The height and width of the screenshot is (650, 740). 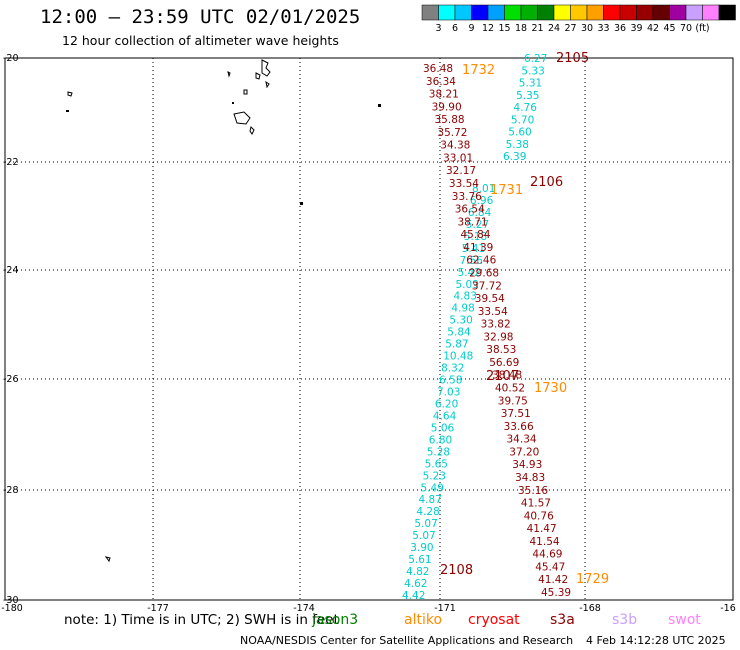 I want to click on wave-height-value: 62.46, so click(x=481, y=261).